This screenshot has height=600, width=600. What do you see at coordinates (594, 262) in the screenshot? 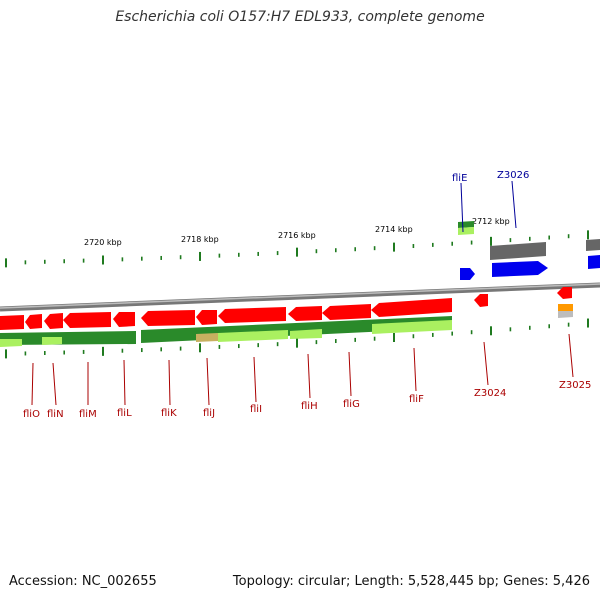
I see `forward-gene-arrow` at bounding box center [594, 262].